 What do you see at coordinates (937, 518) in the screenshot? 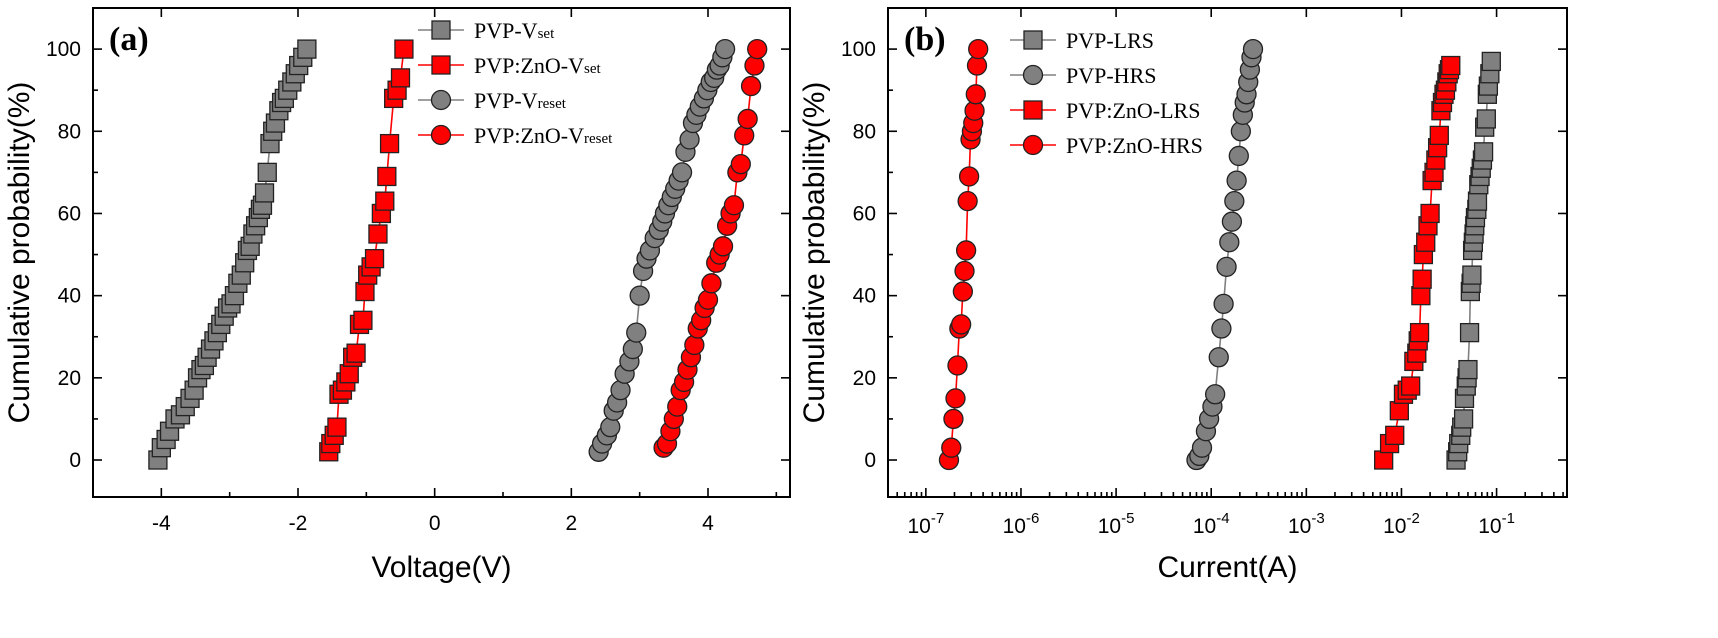
I see `x-tick-exponent: -7` at bounding box center [937, 518].